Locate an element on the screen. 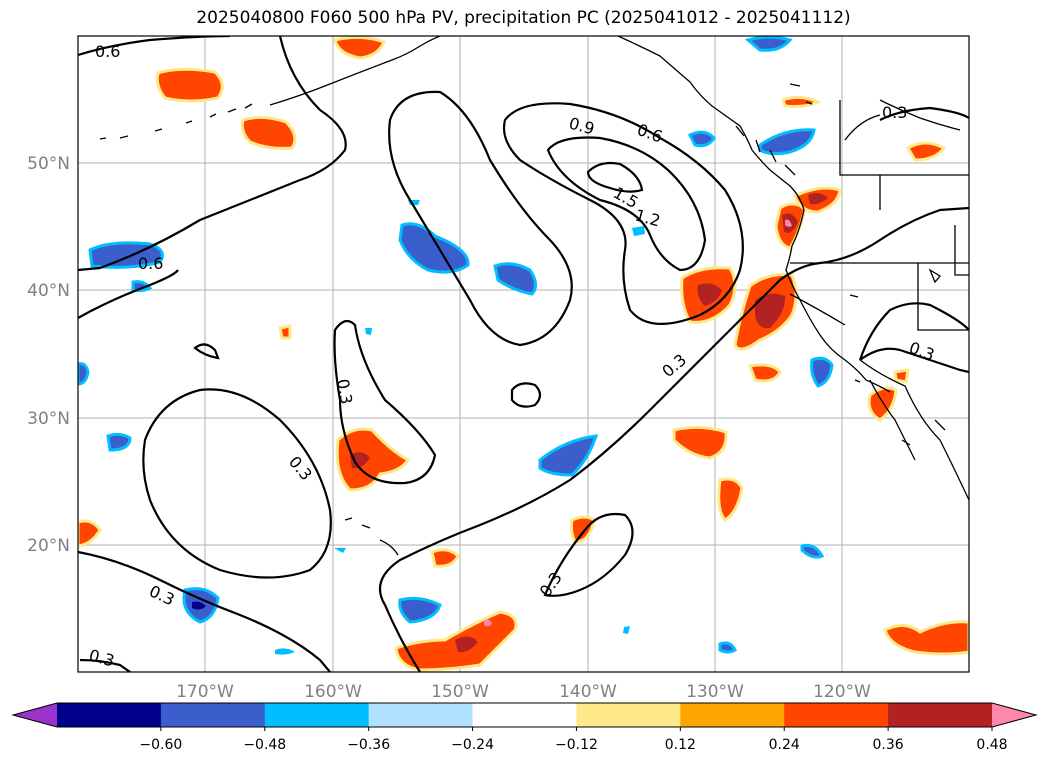 The width and height of the screenshot is (1047, 765). lon-label: 170°W is located at coordinates (205, 692).